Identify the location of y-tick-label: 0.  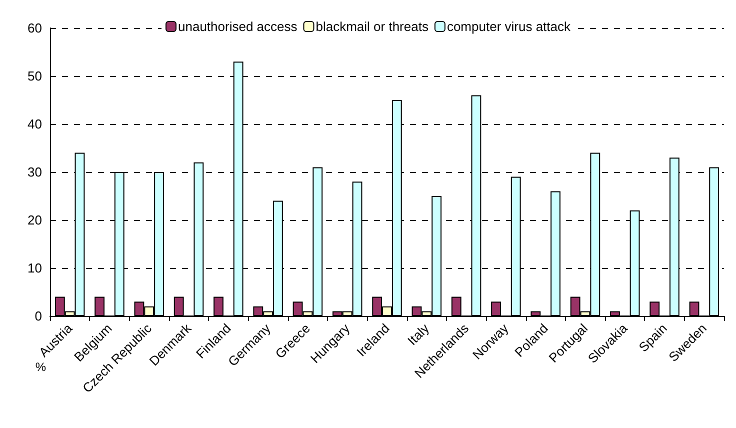
(38, 316).